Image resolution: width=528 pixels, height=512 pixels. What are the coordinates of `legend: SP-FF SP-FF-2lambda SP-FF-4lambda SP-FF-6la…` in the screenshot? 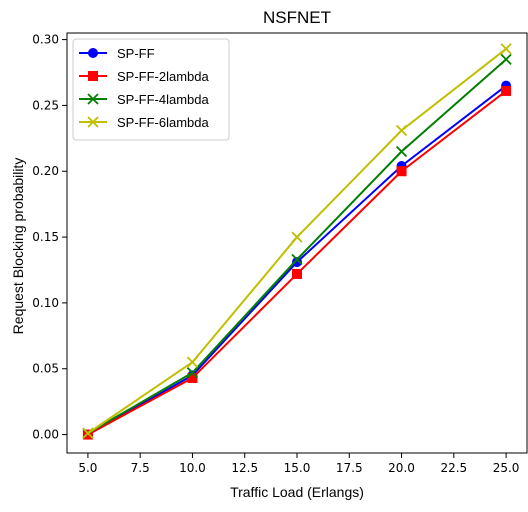 It's located at (151, 89).